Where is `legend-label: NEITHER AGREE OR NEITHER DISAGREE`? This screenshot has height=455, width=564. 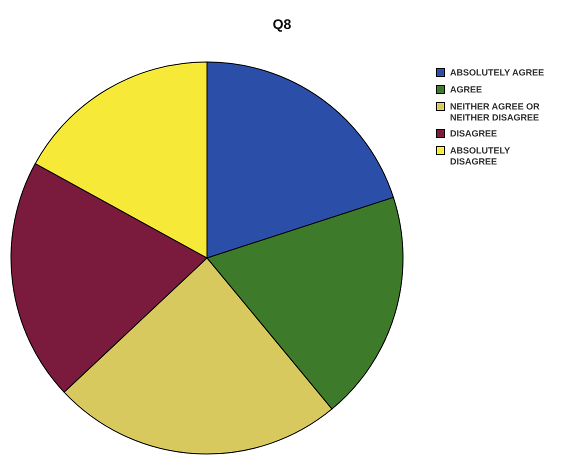 legend-label: NEITHER AGREE OR NEITHER DISAGREE is located at coordinates (495, 112).